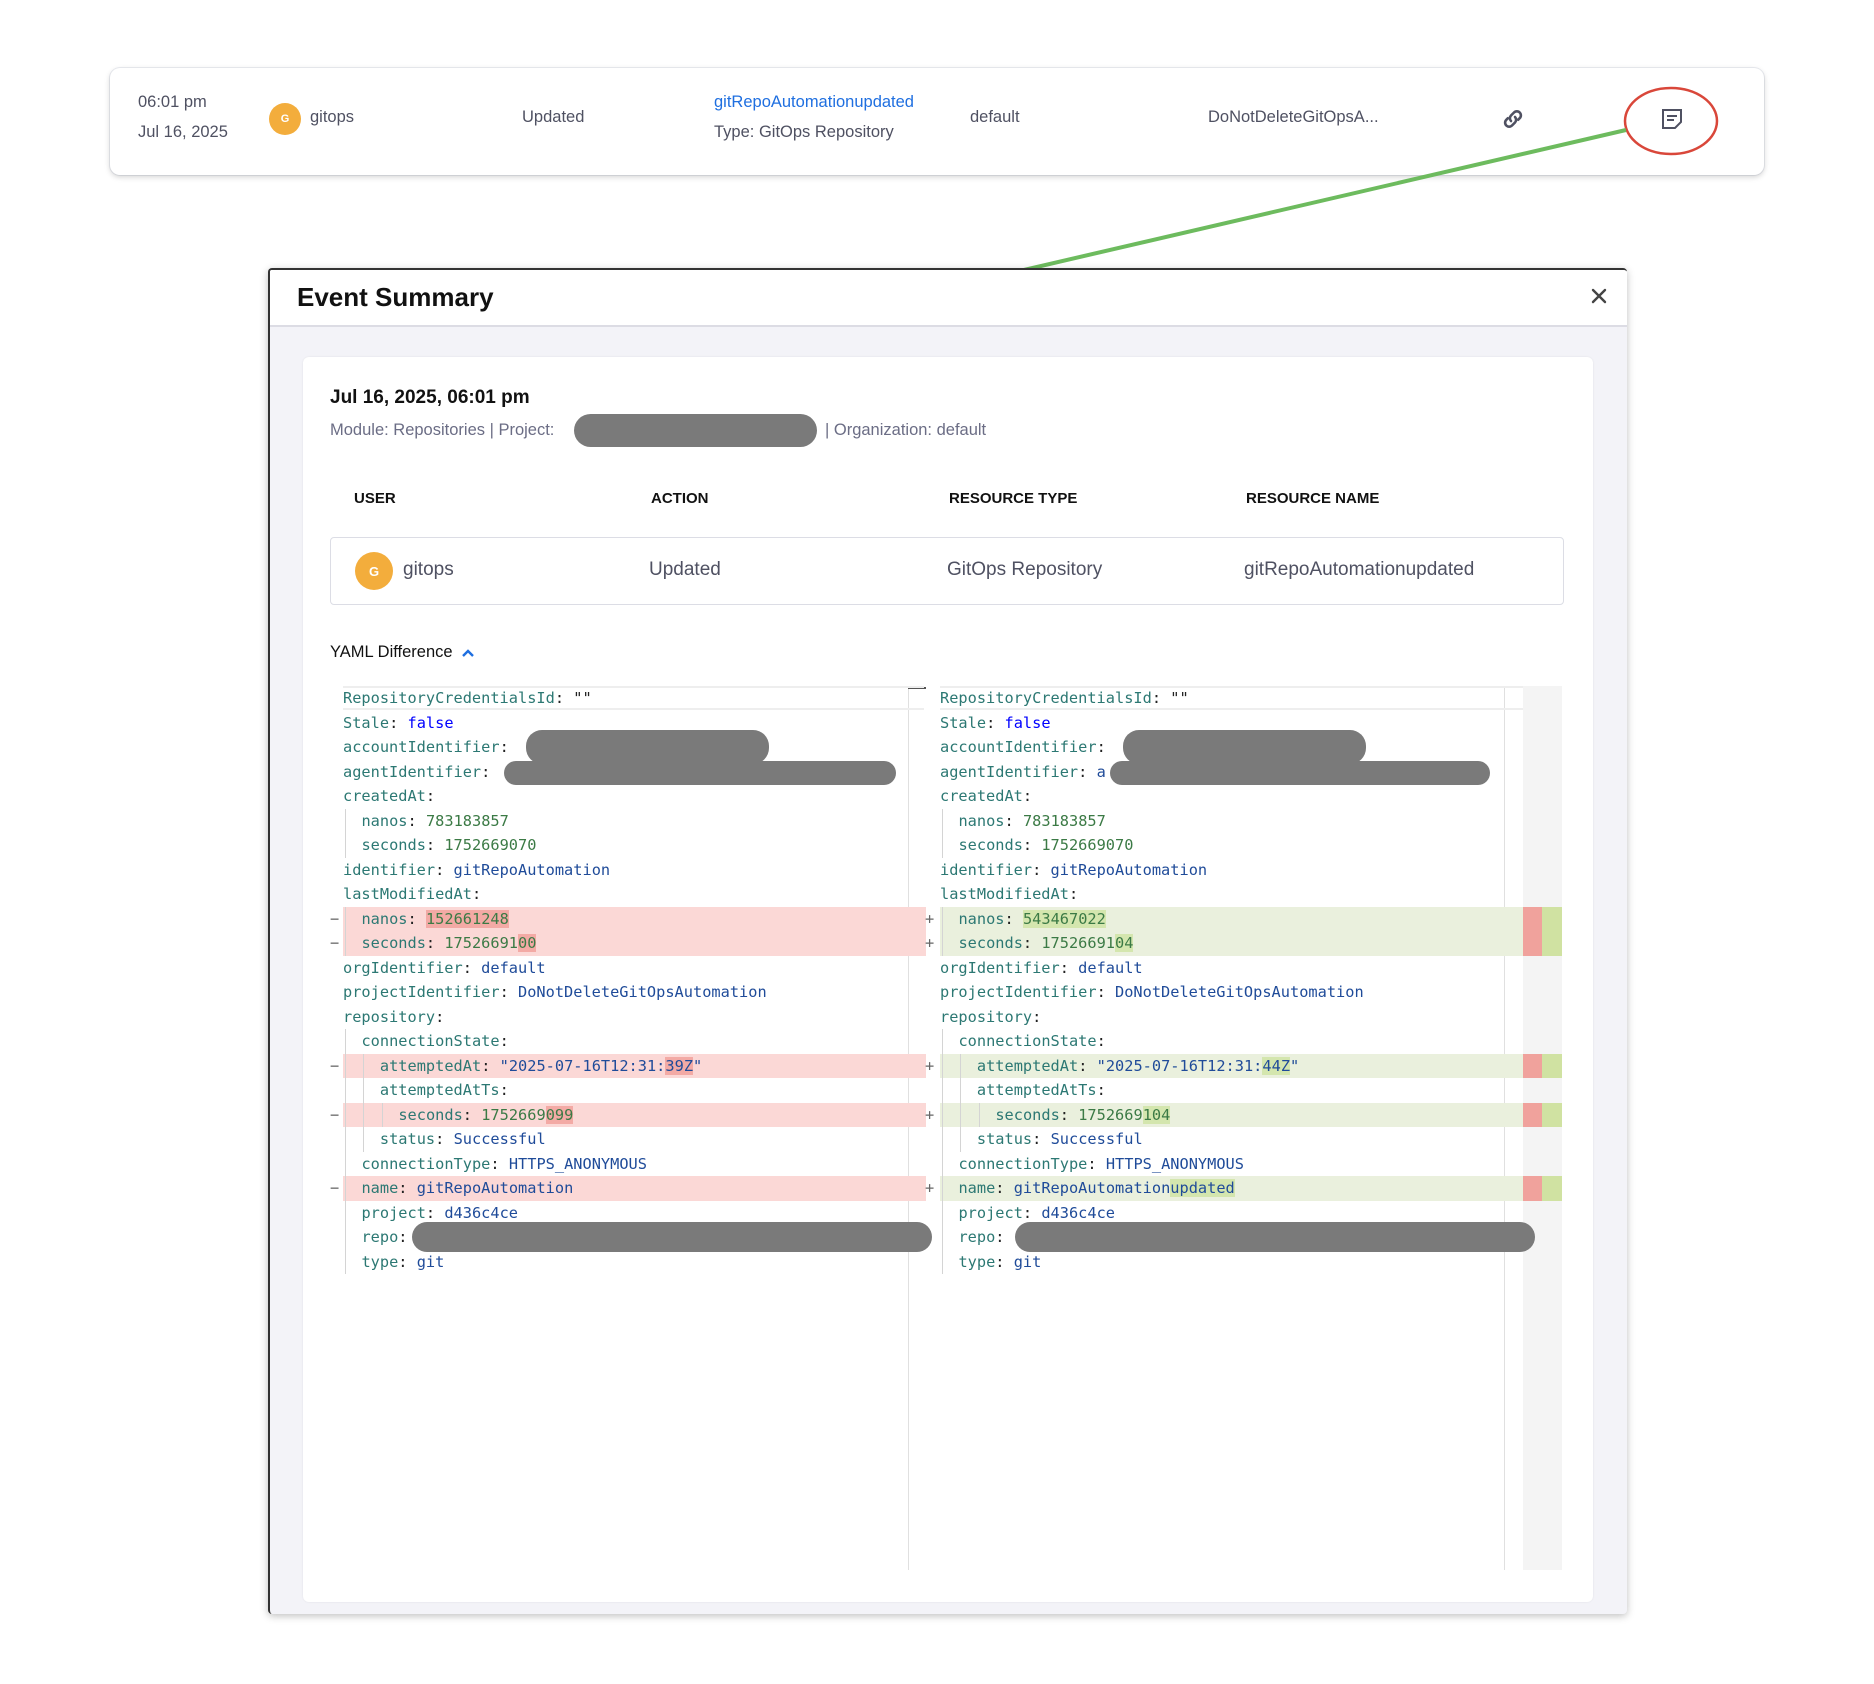  What do you see at coordinates (504, 1164) in the screenshot?
I see `diff-line-text: connectionType: HTTPS_ANONYMOUS` at bounding box center [504, 1164].